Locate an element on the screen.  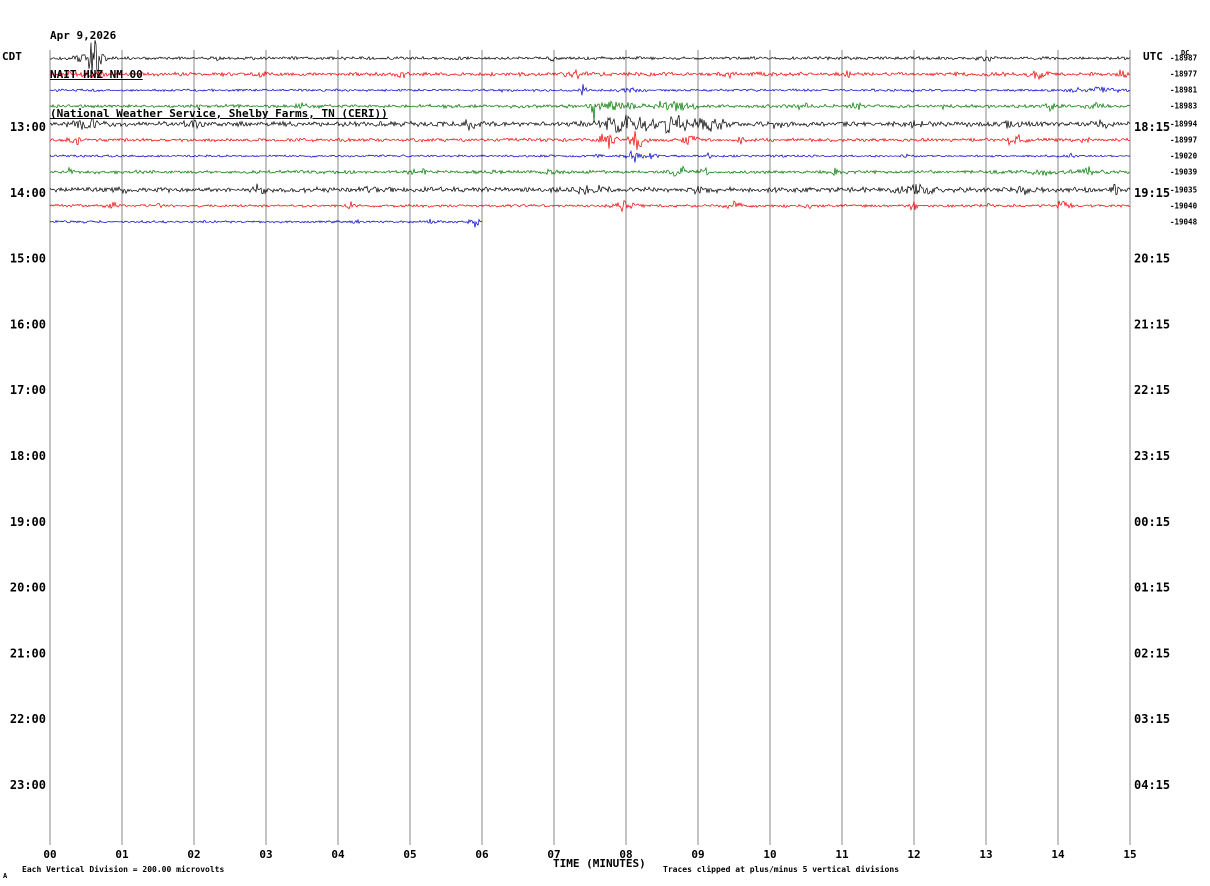
right-axis-title: UTC is located at coordinates (1153, 56).